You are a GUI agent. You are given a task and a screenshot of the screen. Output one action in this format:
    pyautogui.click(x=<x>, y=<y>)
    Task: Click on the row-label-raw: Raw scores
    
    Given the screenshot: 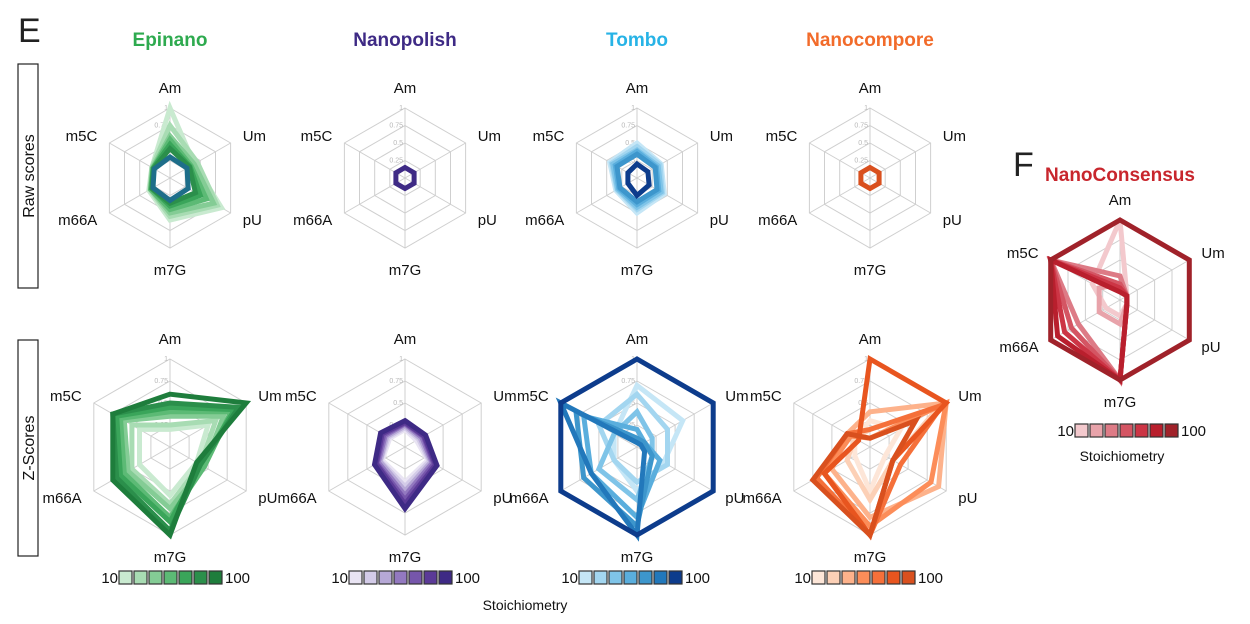 What is the action you would take?
    pyautogui.click(x=28, y=176)
    